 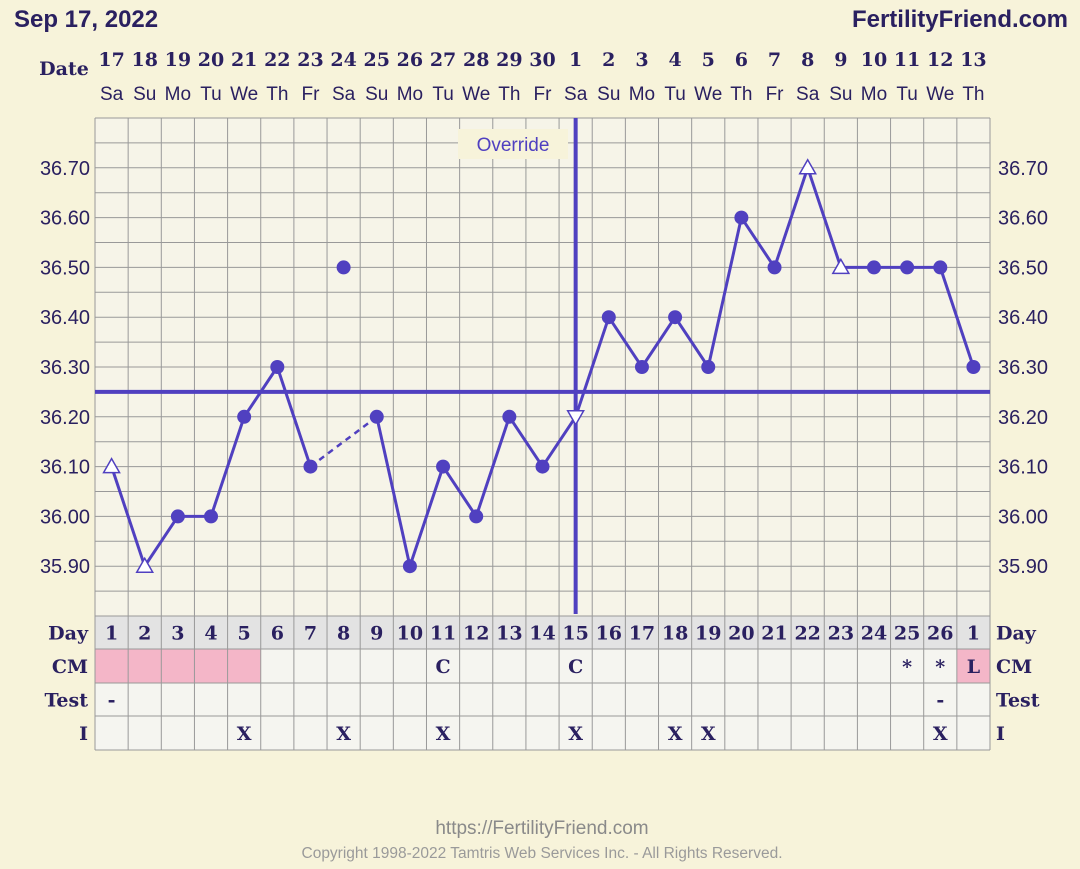 I want to click on cycle-day-cell: 5, so click(x=244, y=634).